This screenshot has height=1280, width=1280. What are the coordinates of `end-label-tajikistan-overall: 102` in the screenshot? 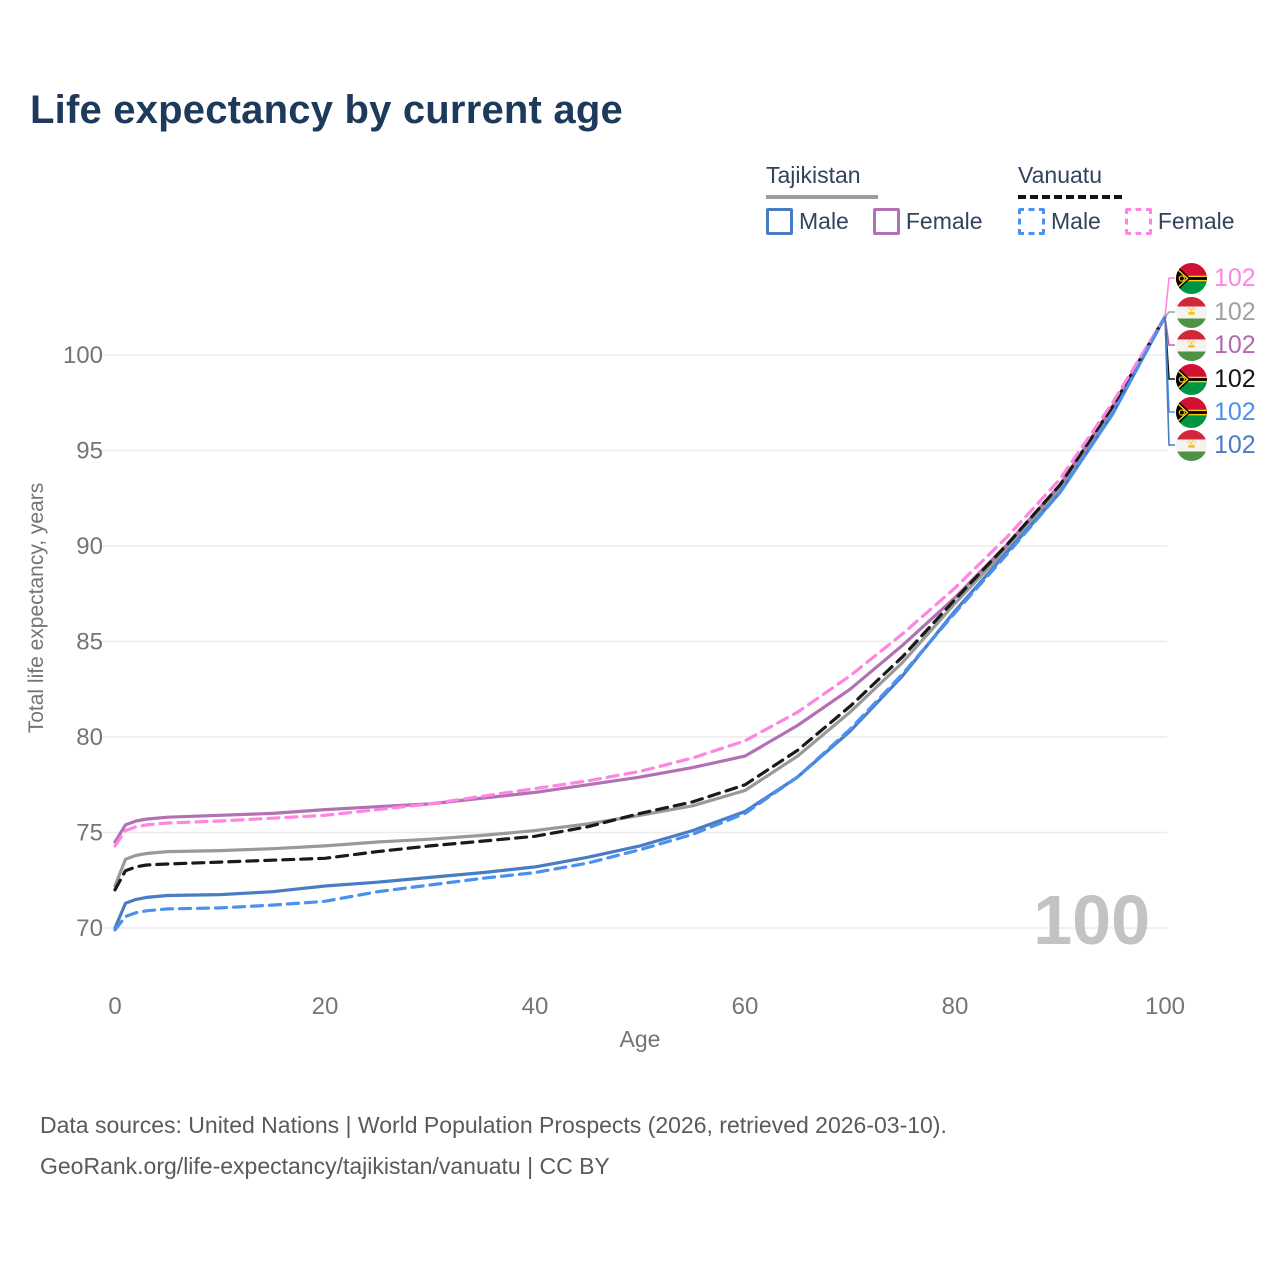 It's located at (1216, 312).